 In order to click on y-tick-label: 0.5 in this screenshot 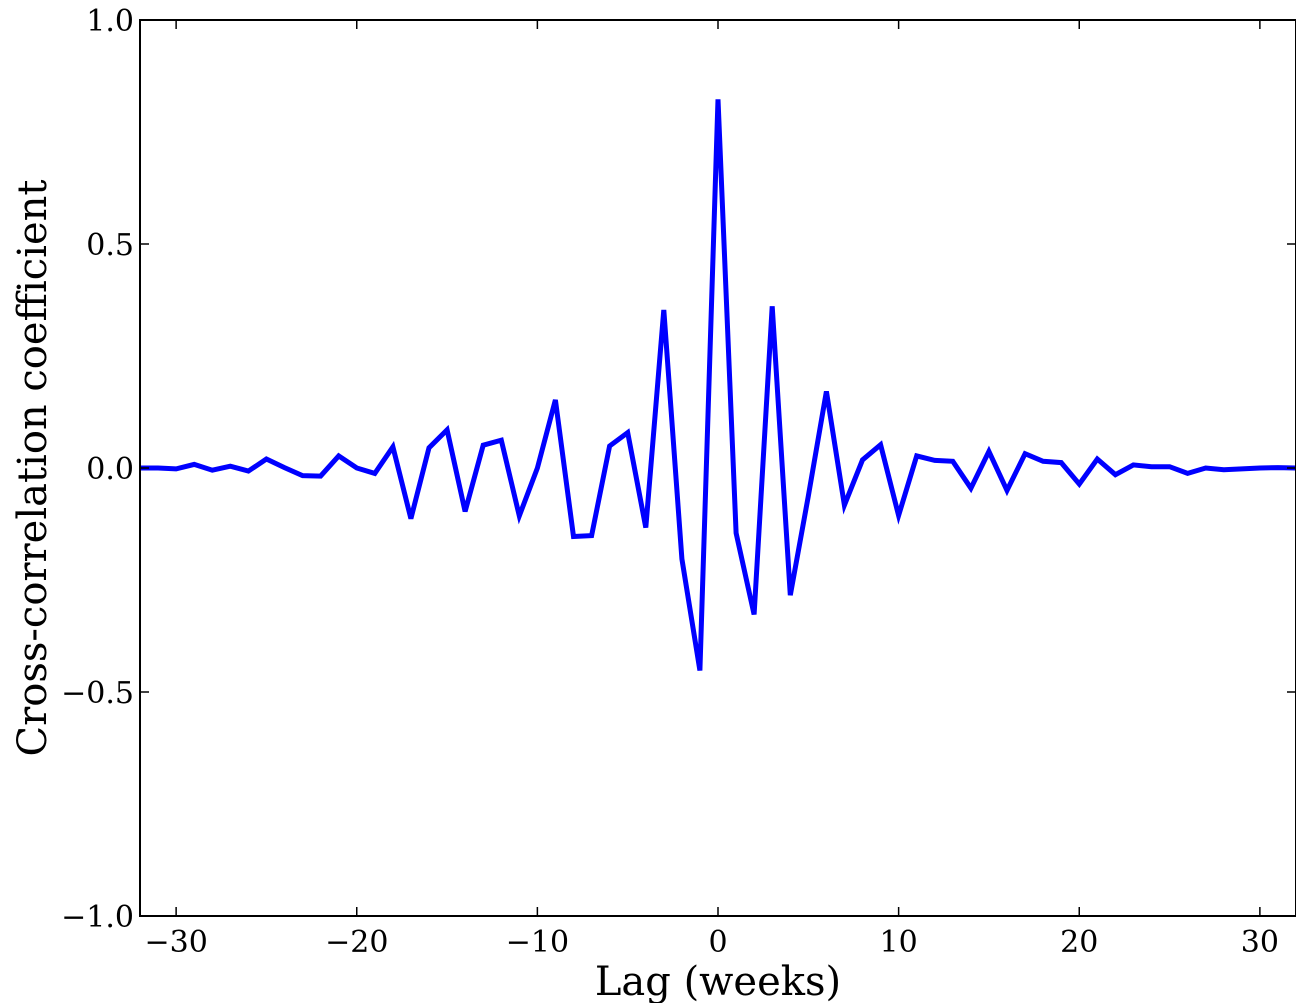, I will do `click(110, 245)`.